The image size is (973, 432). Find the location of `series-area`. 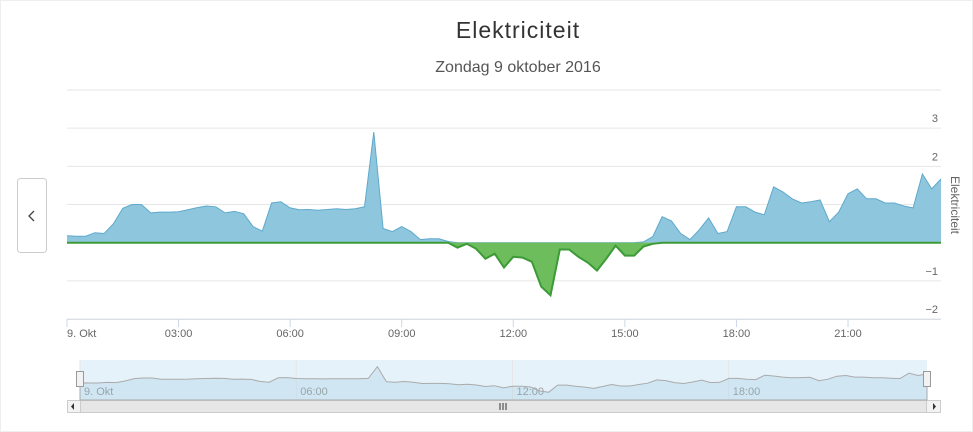

series-area is located at coordinates (504, 269).